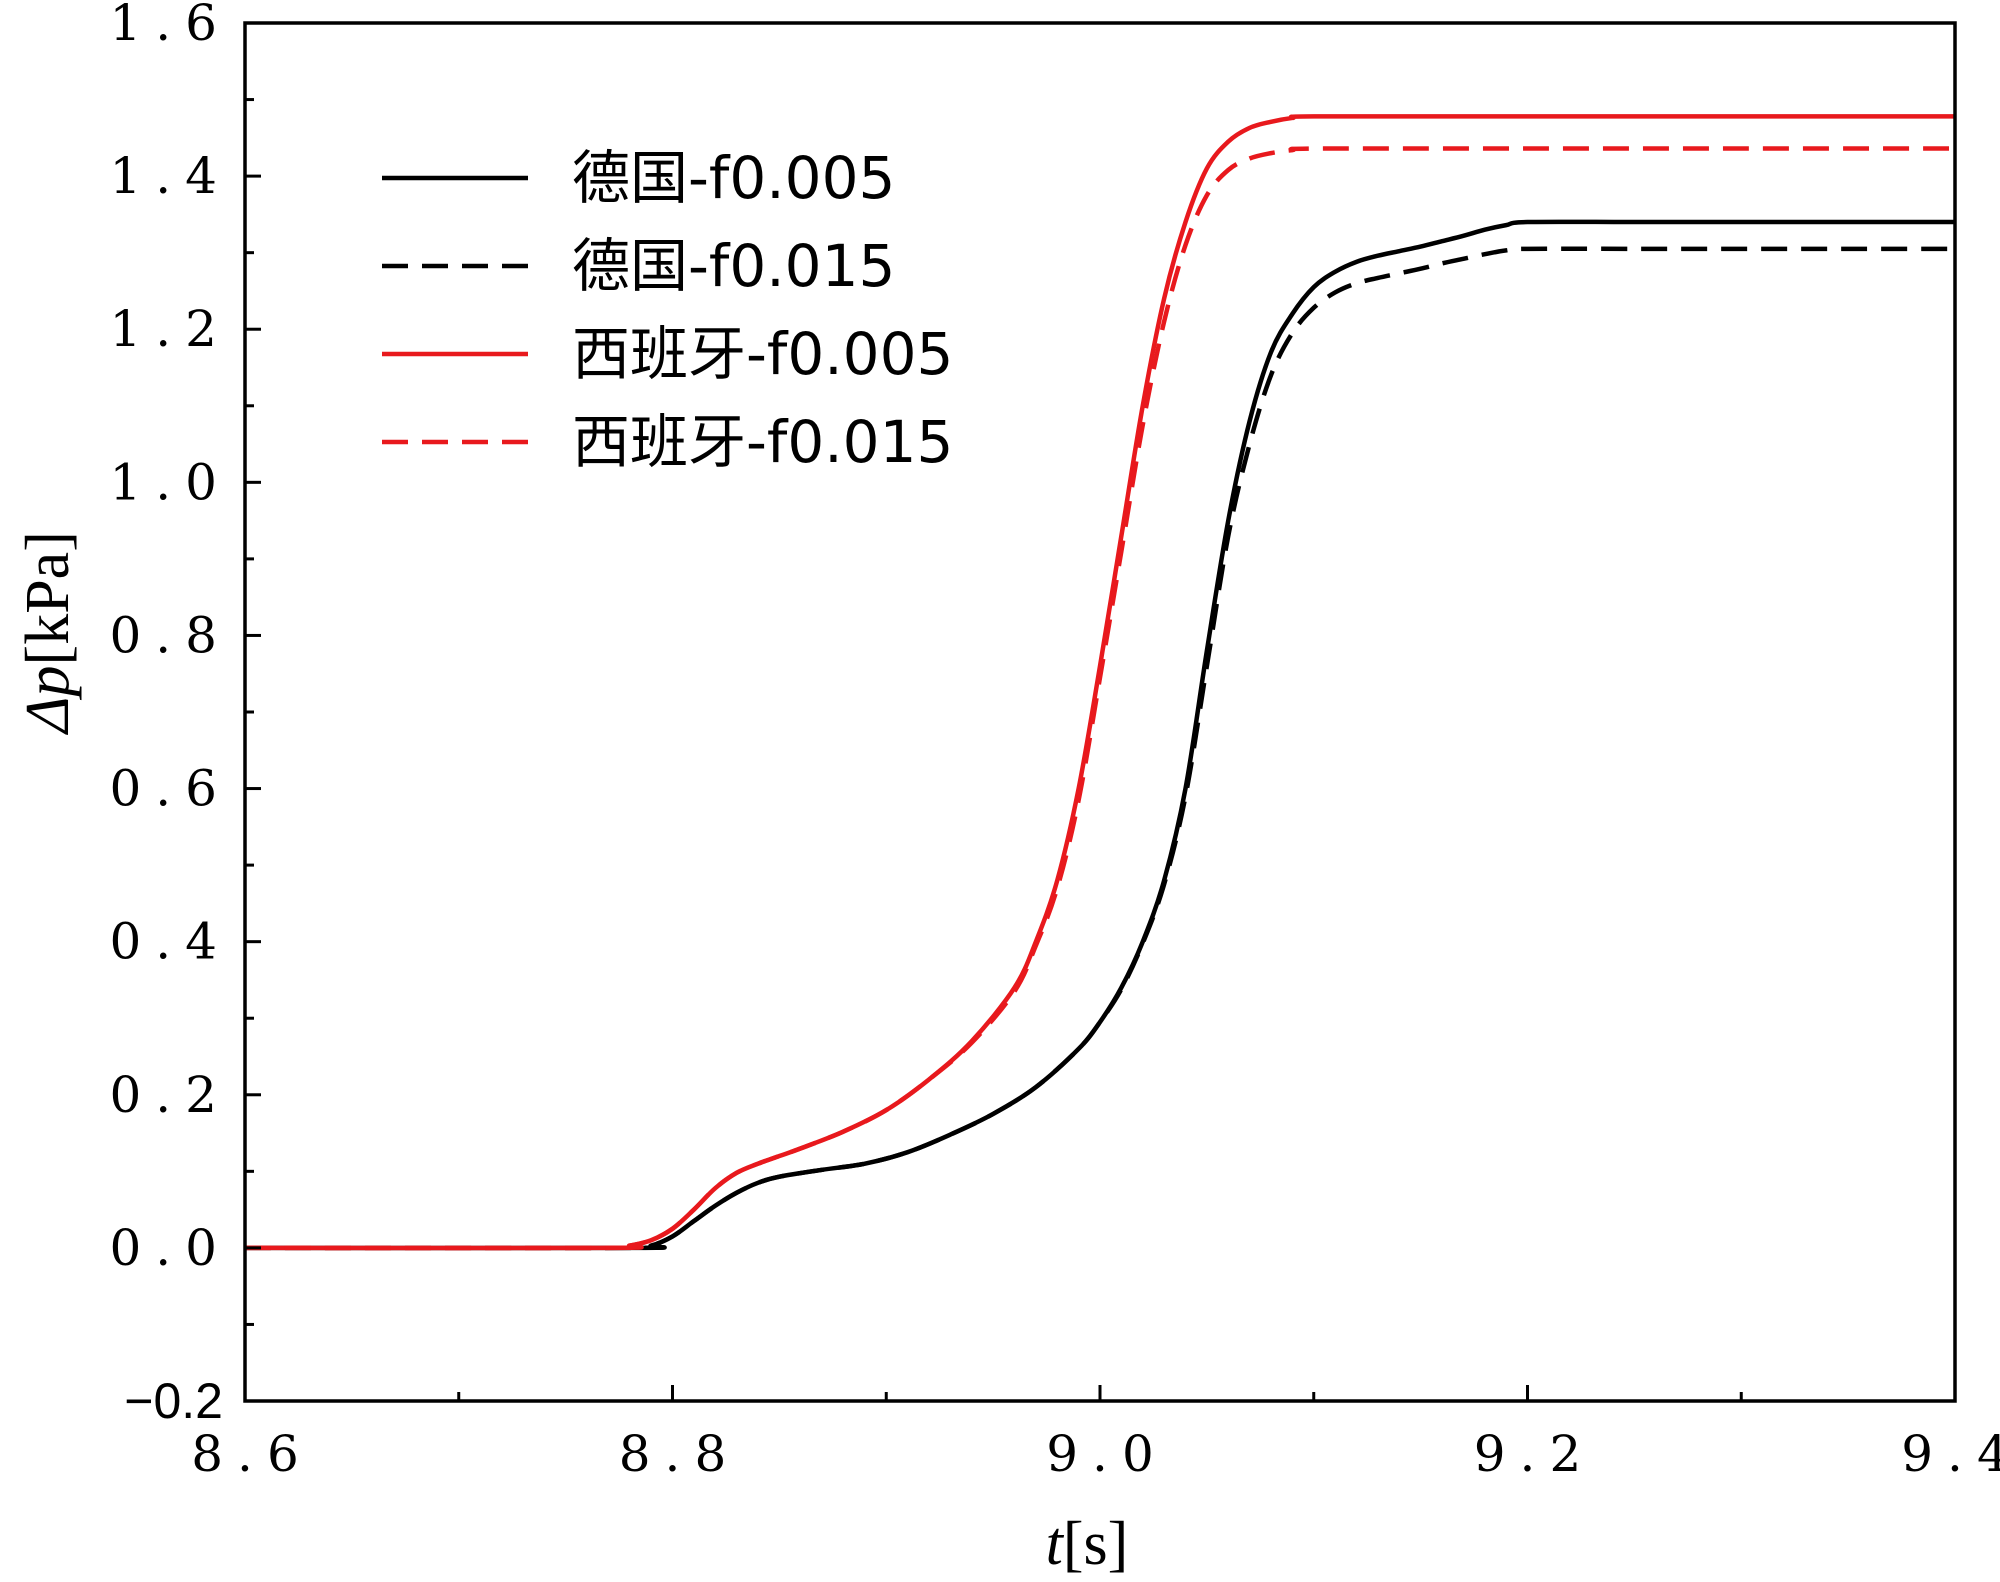 The height and width of the screenshot is (1582, 2000). Describe the element at coordinates (170, 635) in the screenshot. I see `y-tick-label: 0.8` at that location.